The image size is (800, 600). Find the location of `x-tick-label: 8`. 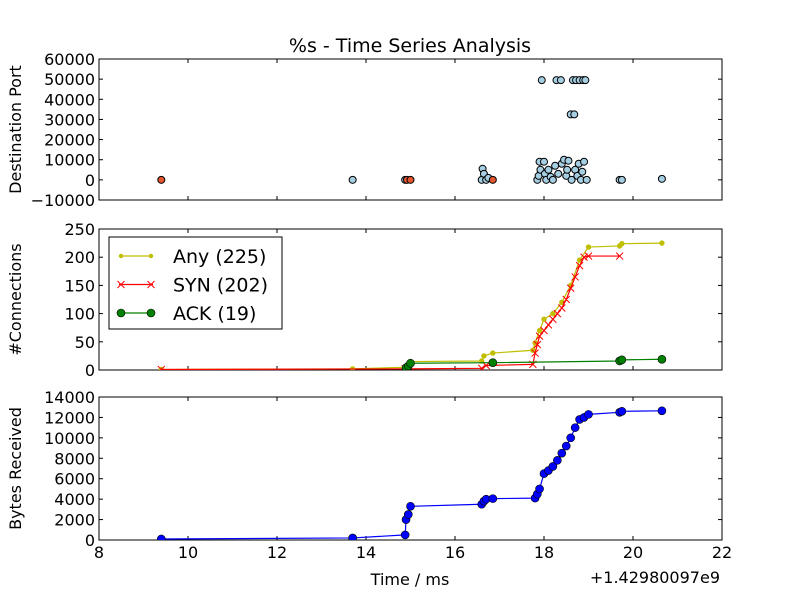

x-tick-label: 8 is located at coordinates (99, 552).